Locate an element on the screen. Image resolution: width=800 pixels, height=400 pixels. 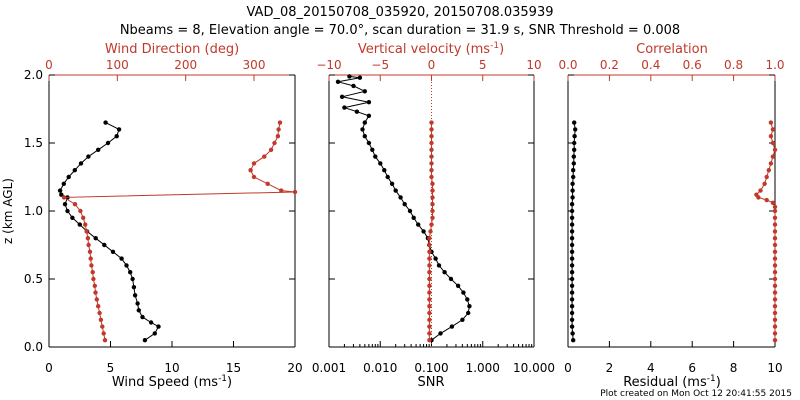
panel-residual-toptick-label: 0.2 is located at coordinates (609, 65).